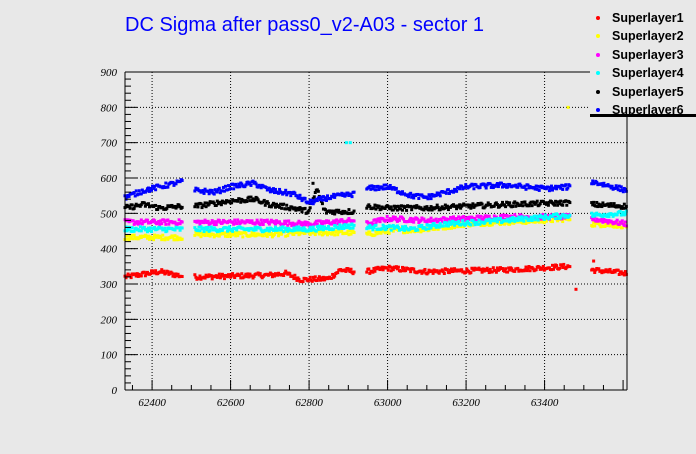 Image resolution: width=696 pixels, height=454 pixels. I want to click on legend-entry: Superlayer5, so click(637, 91).